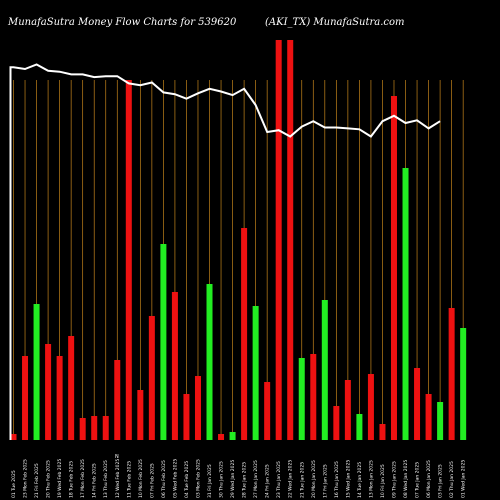 The width and height of the screenshot is (500, 500). What do you see at coordinates (371, 479) in the screenshot?
I see `x-tick-label: 13 Mon Jan 2025` at bounding box center [371, 479].